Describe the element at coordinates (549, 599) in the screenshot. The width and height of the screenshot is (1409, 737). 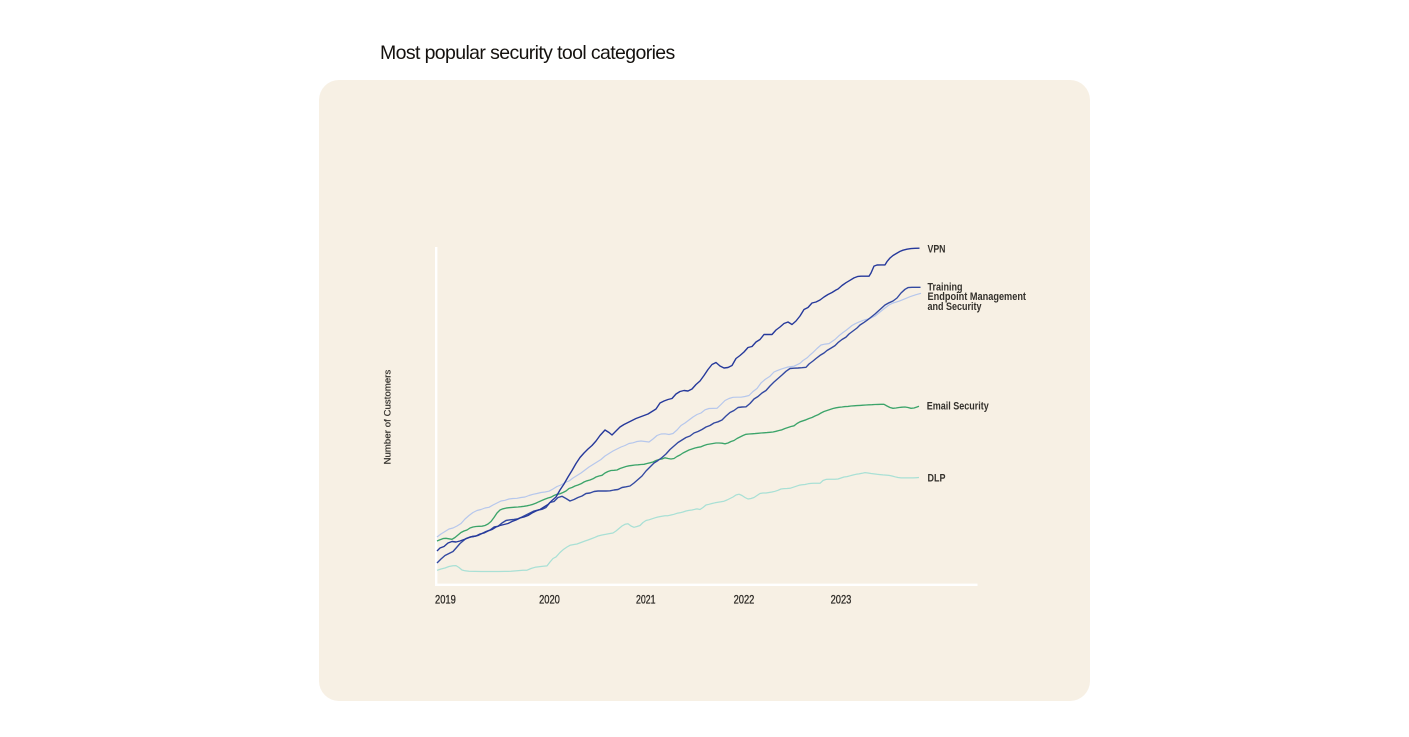
I see `svg-text: 2020` at that location.